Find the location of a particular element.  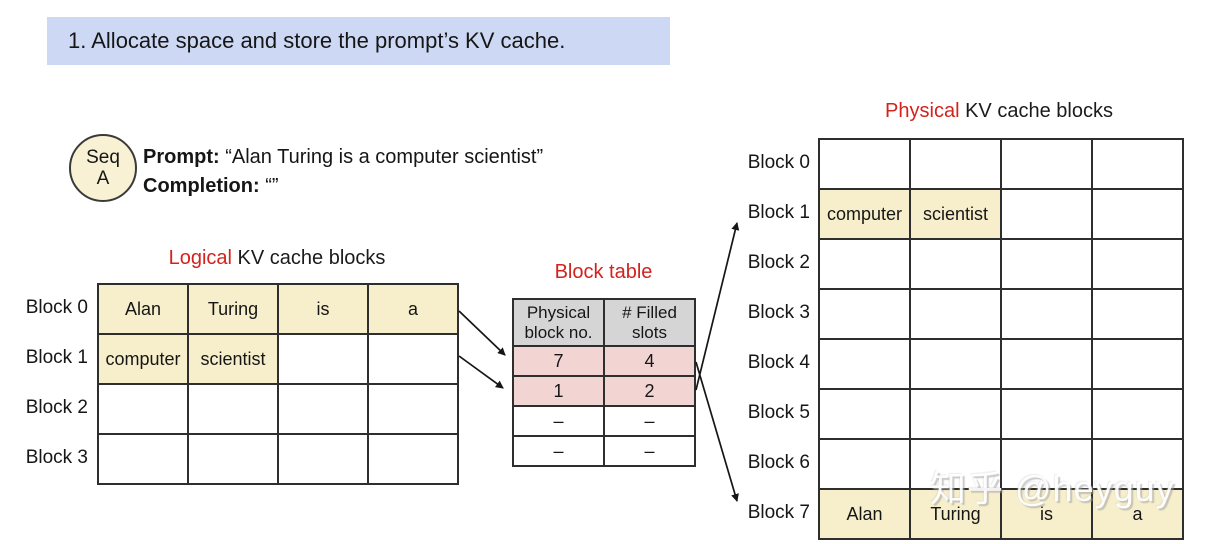

completion-label: Completion: is located at coordinates (201, 186).